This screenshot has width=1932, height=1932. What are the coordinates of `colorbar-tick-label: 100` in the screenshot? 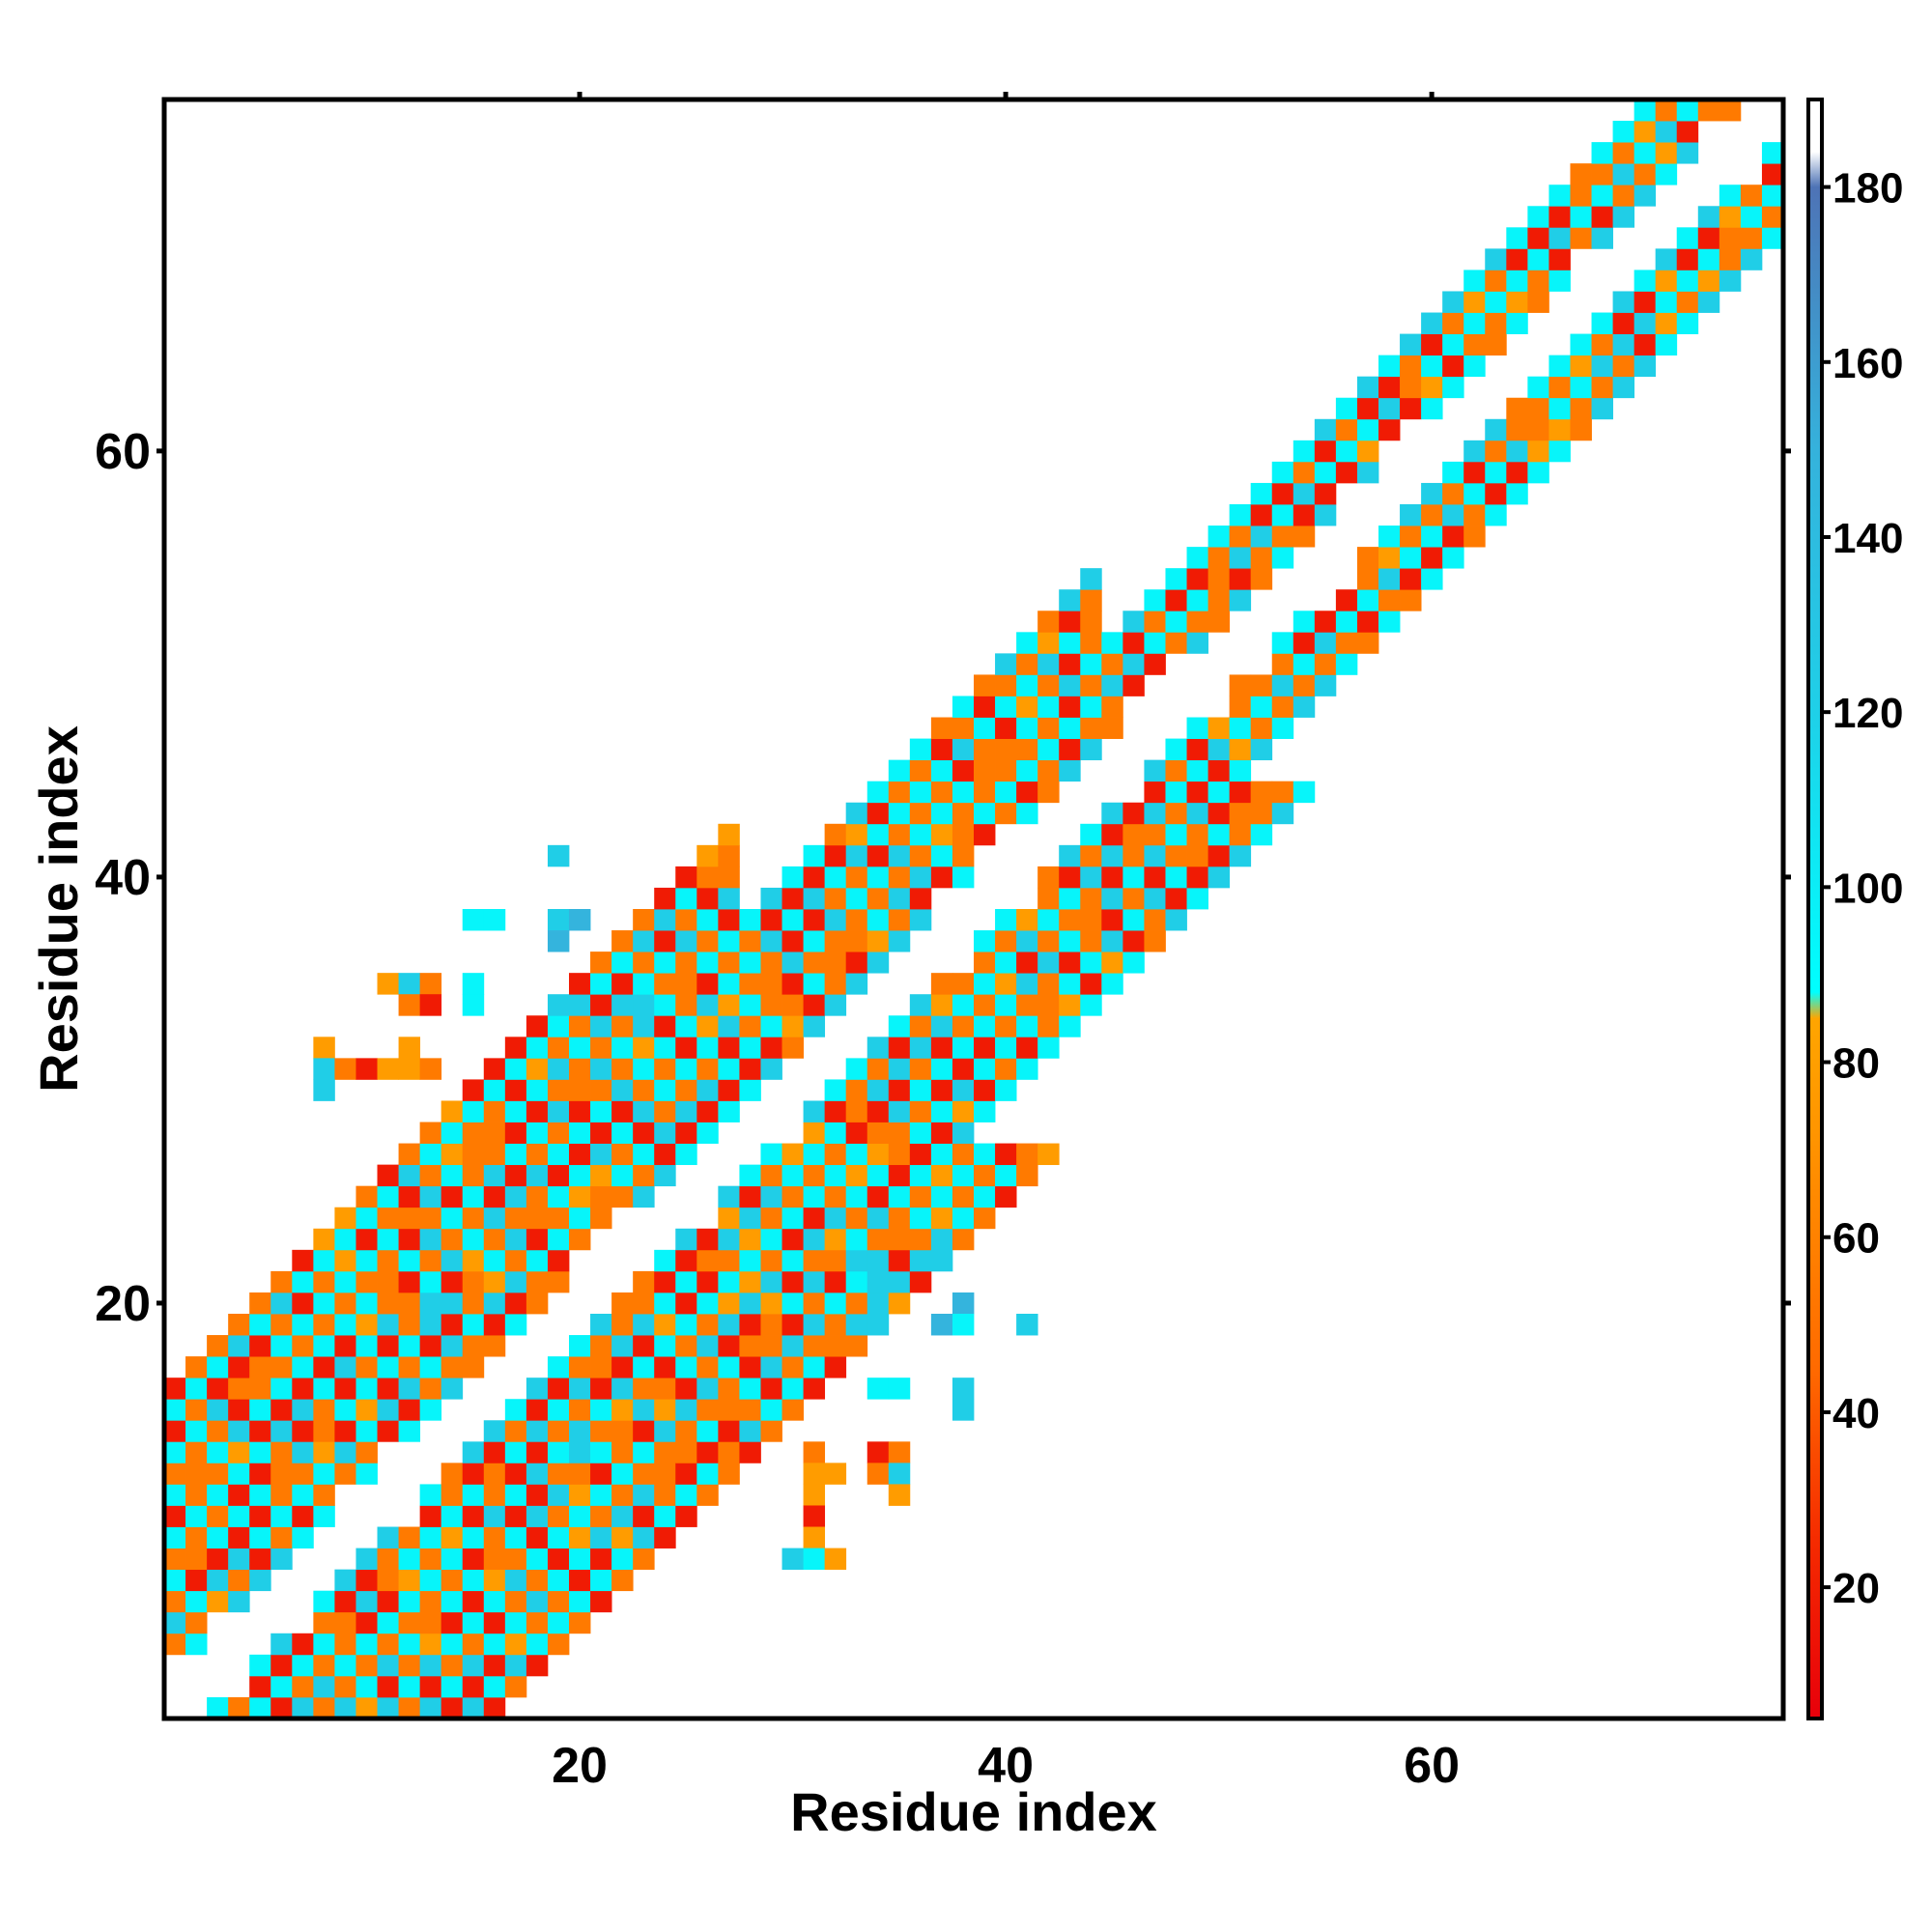 It's located at (1868, 888).